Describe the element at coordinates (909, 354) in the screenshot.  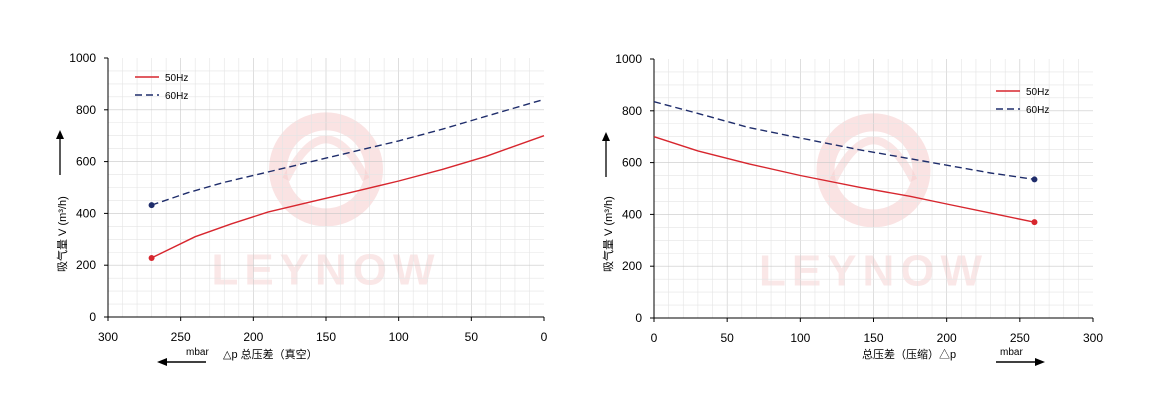
I see `x-axis-label: 总压差（压缩）△p` at that location.